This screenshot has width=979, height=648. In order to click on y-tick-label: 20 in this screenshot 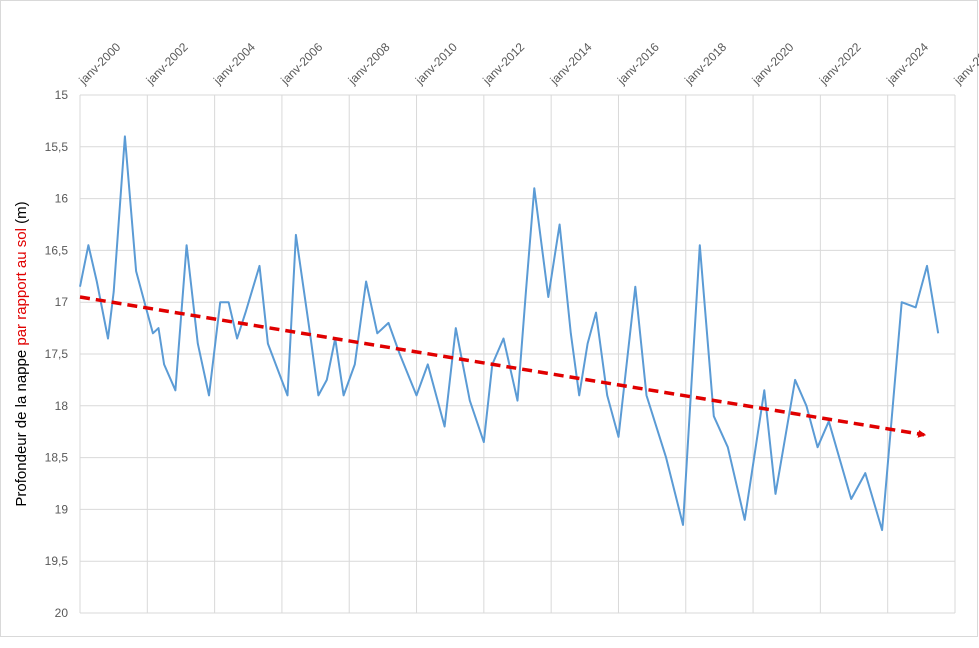, I will do `click(62, 613)`.